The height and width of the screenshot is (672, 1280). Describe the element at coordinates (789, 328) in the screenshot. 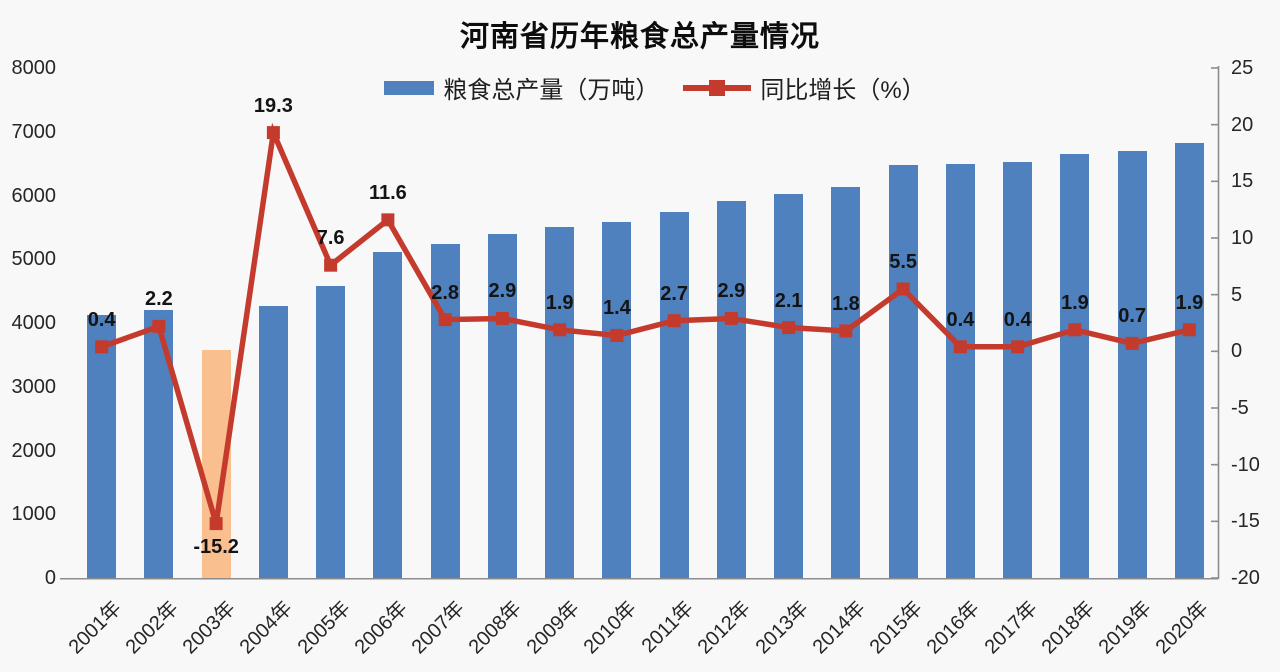

I see `line-marker-2013年` at that location.